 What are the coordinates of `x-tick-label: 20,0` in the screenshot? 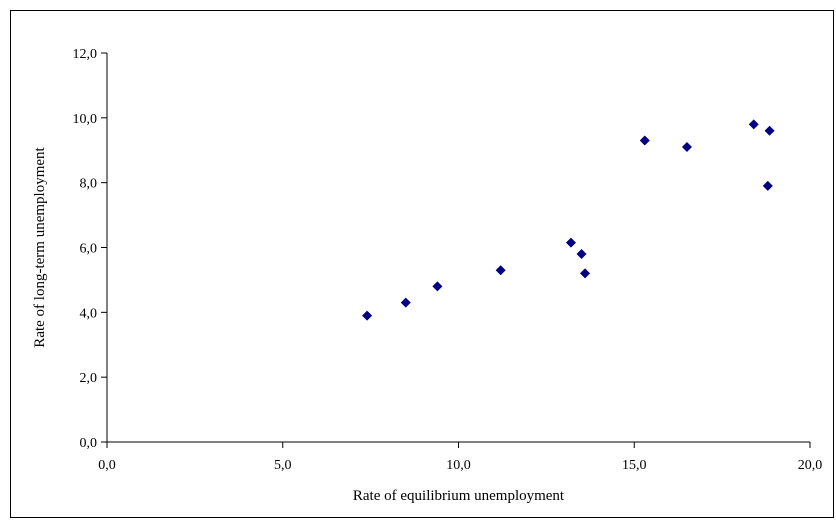 It's located at (810, 465).